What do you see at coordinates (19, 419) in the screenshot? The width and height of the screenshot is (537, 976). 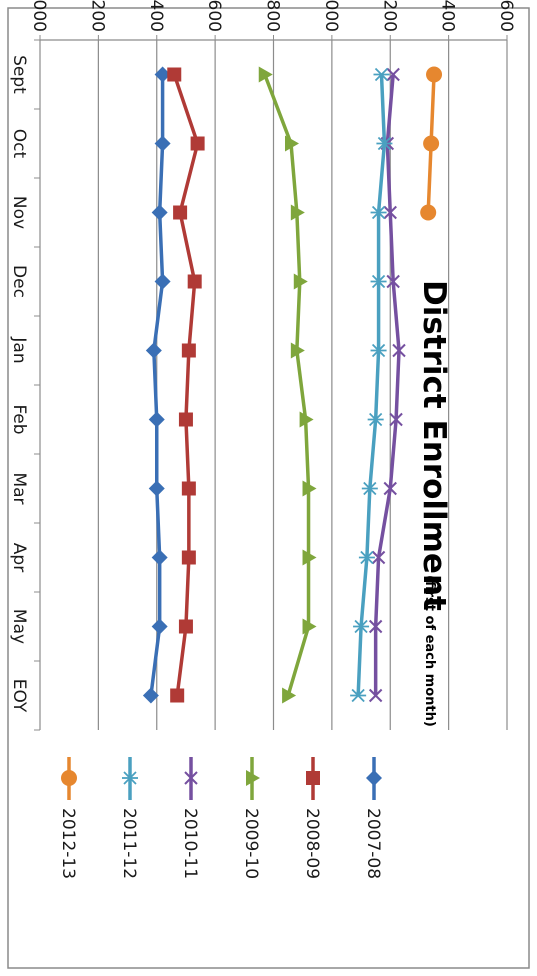 I see `x-tick-label: Feb` at bounding box center [19, 419].